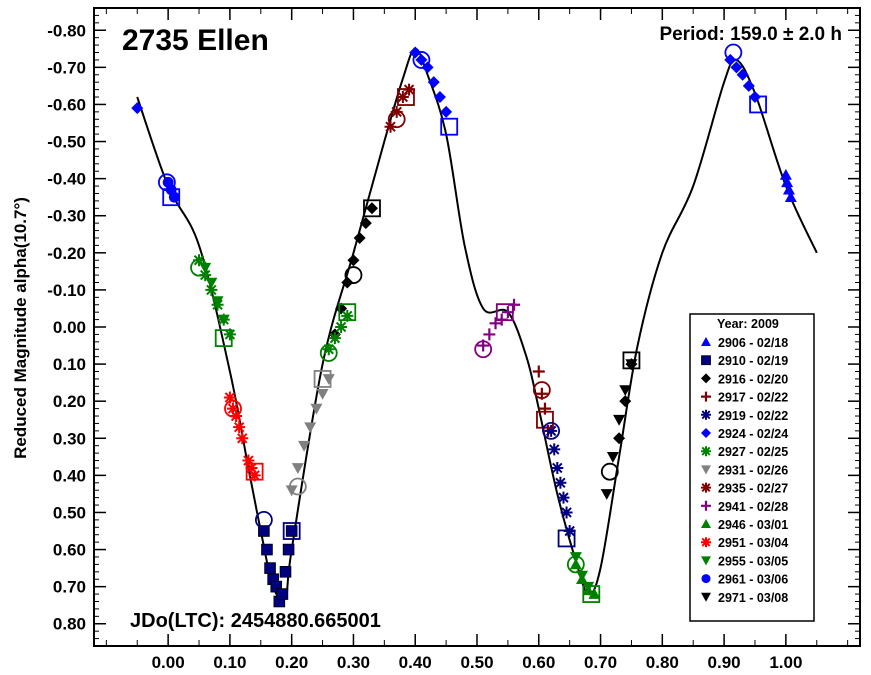  Describe the element at coordinates (753, 489) in the screenshot. I see `legend-label: 2935 - 02/27` at that location.